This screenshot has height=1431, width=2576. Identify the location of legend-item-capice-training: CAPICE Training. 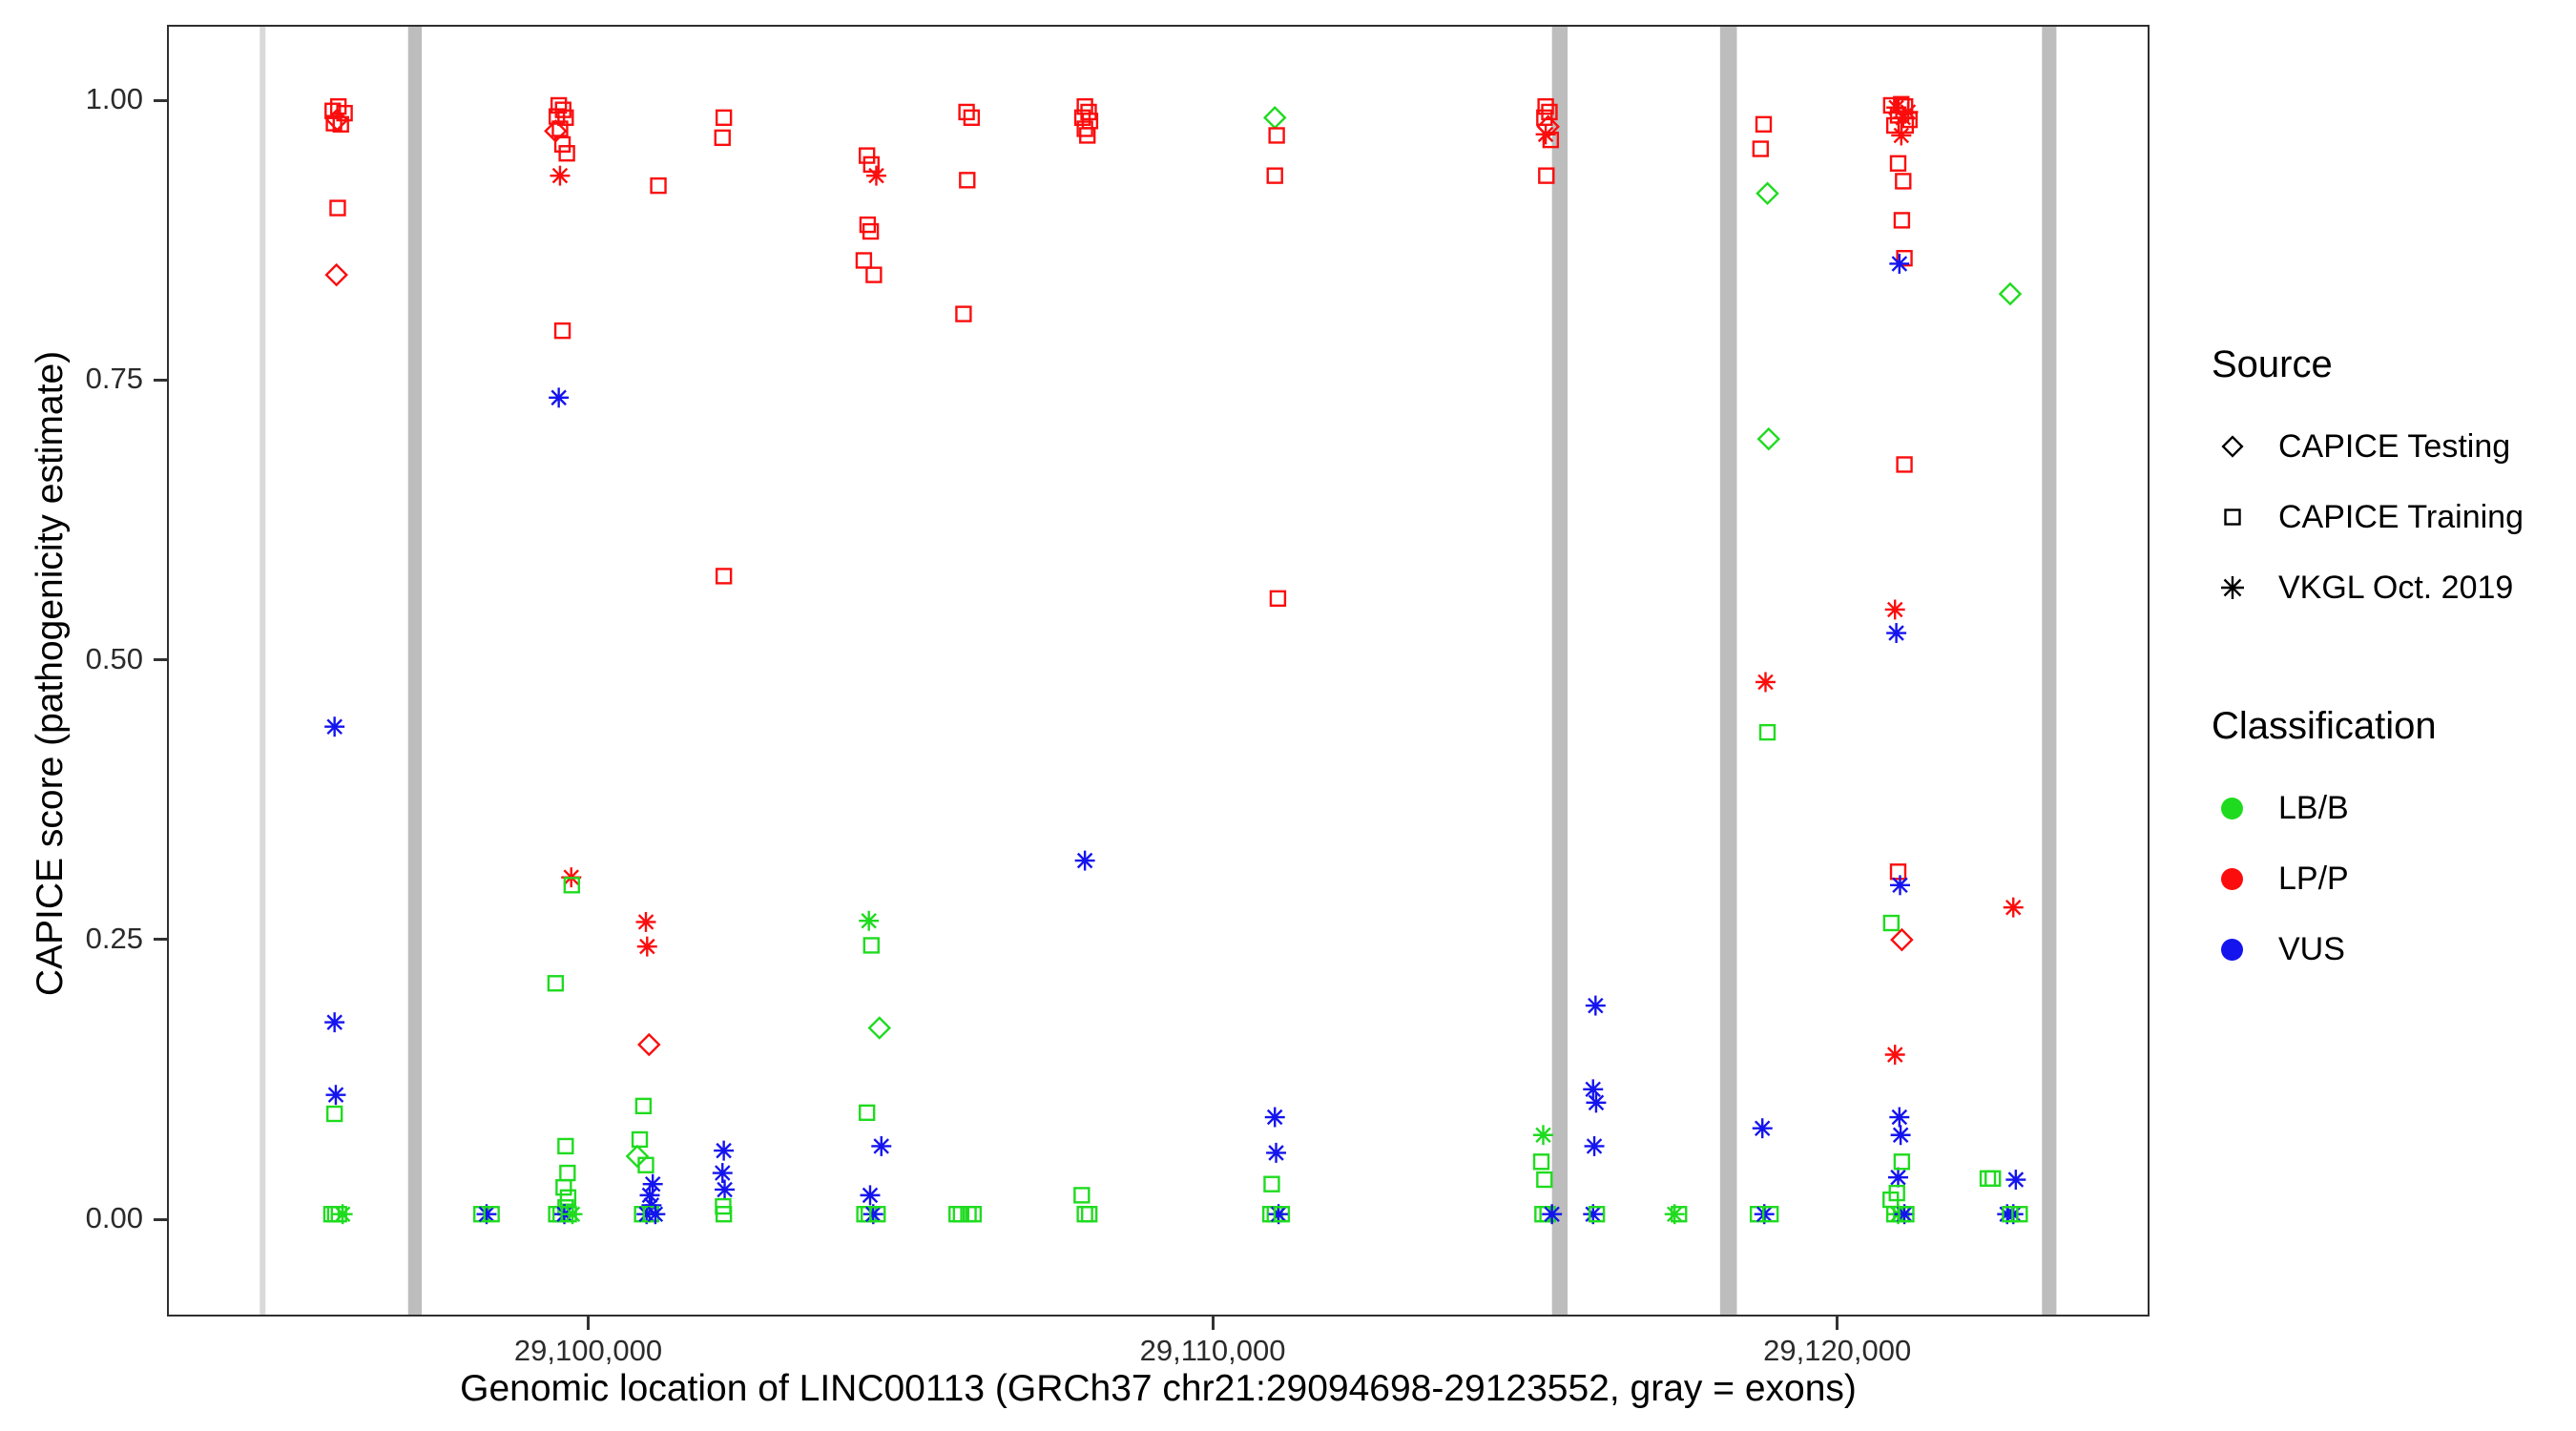
(2368, 517).